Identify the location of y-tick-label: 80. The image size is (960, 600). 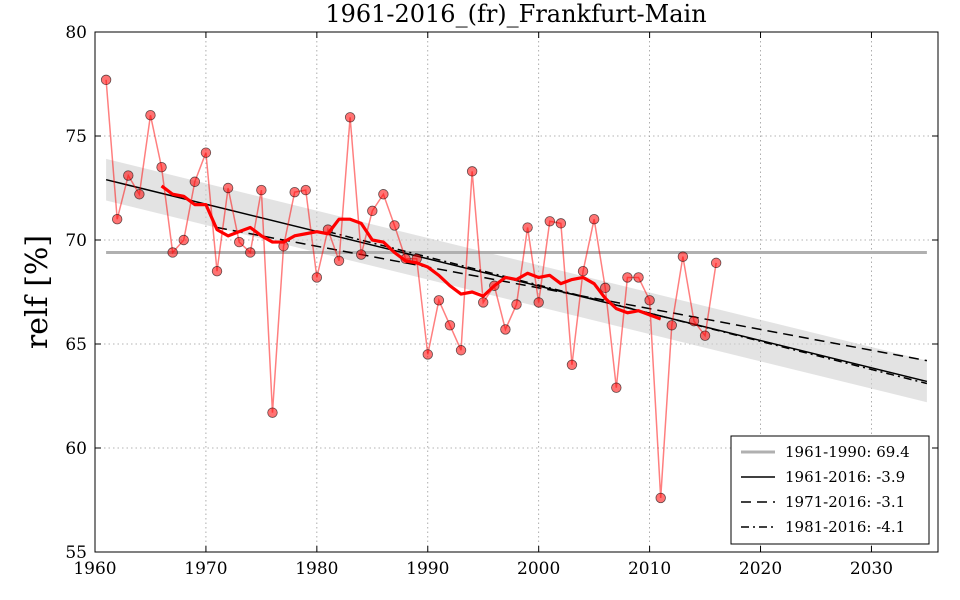
(76, 33).